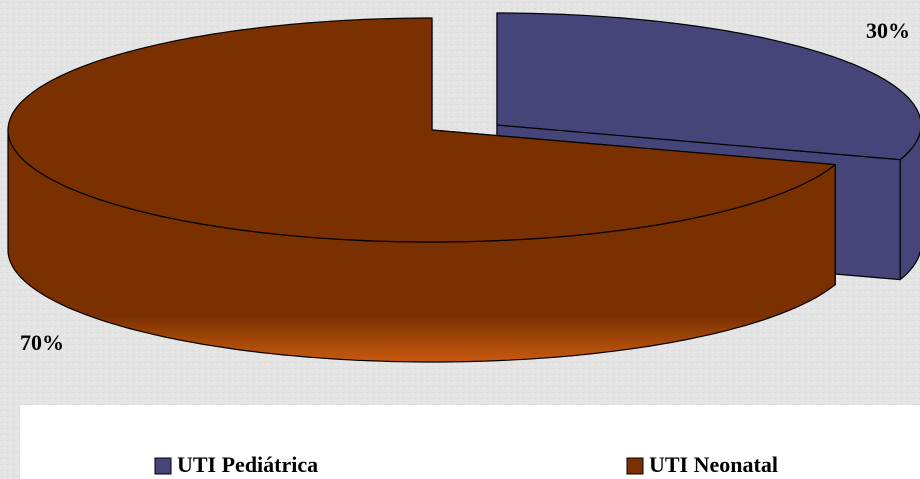 Image resolution: width=920 pixels, height=479 pixels. I want to click on legend: UTI Pediátrica UTI Neonatal, so click(466, 464).